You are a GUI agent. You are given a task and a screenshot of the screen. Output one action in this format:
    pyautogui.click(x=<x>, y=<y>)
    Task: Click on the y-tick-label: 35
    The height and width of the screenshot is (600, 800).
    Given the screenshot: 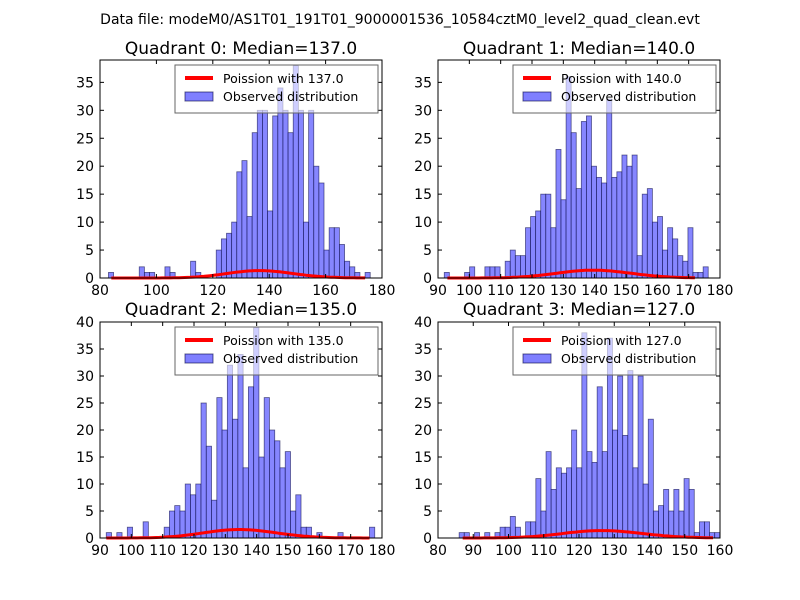 What is the action you would take?
    pyautogui.click(x=85, y=83)
    